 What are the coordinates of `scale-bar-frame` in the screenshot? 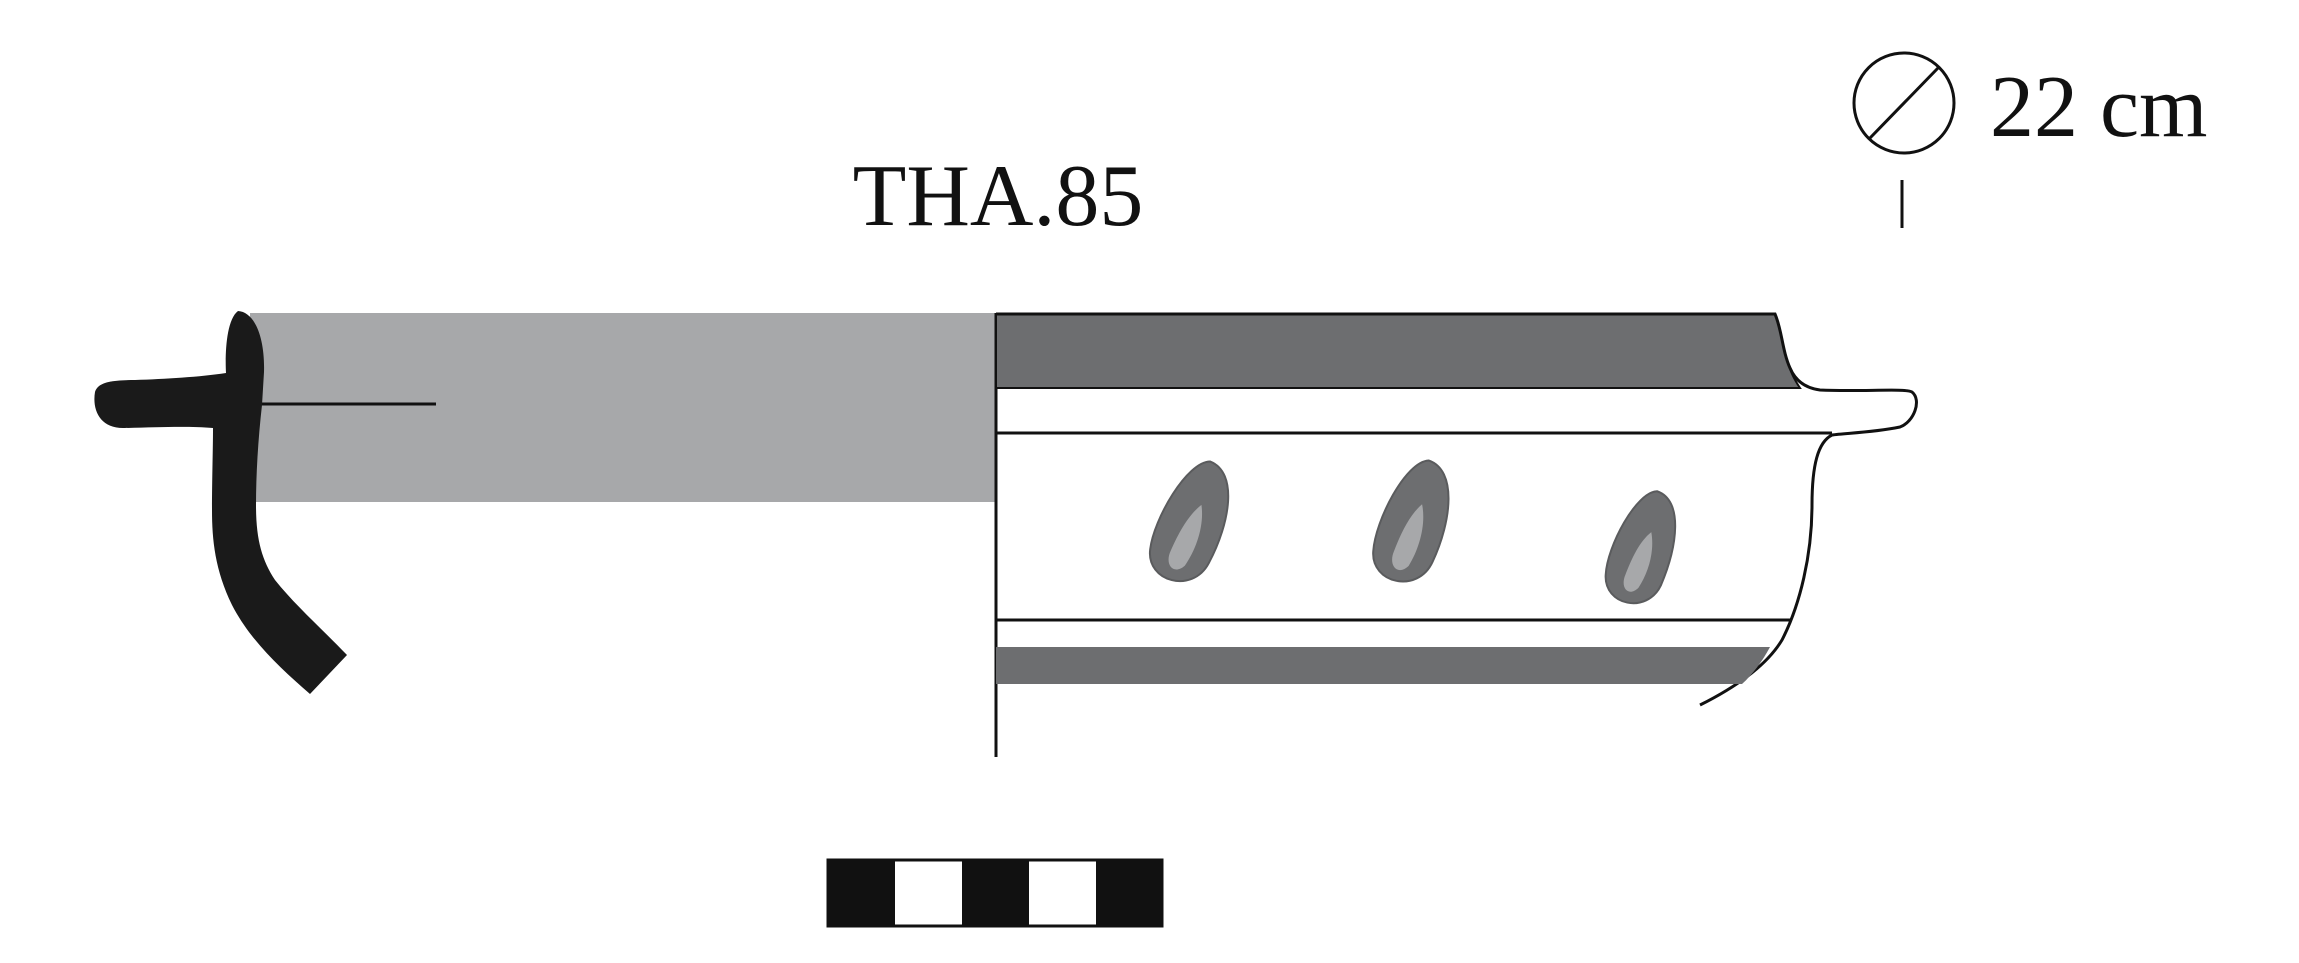 It's located at (995, 893).